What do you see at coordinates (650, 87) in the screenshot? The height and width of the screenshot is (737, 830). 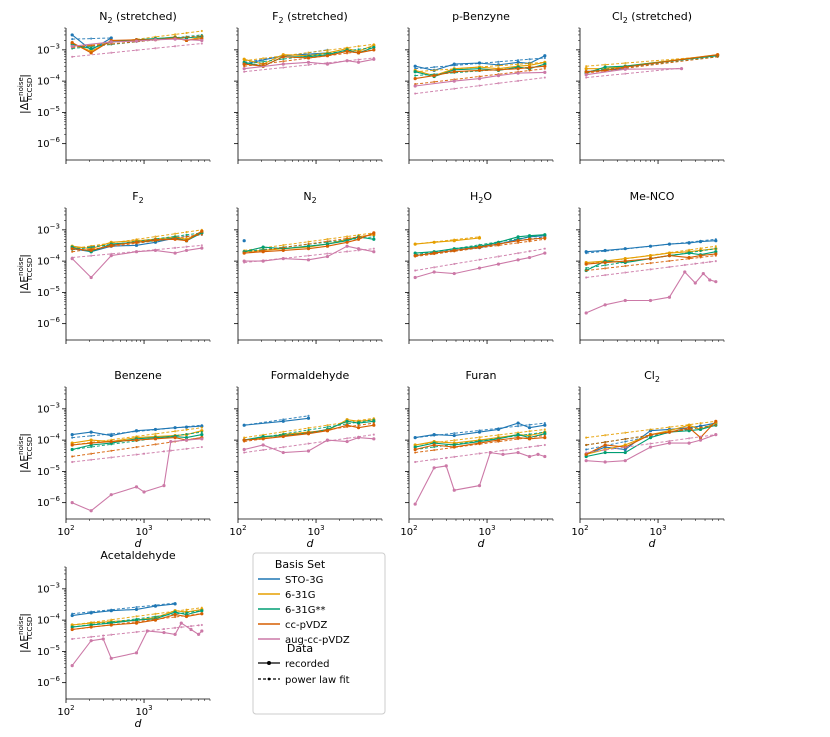 I see `panel: Cl2 (stretched)` at bounding box center [650, 87].